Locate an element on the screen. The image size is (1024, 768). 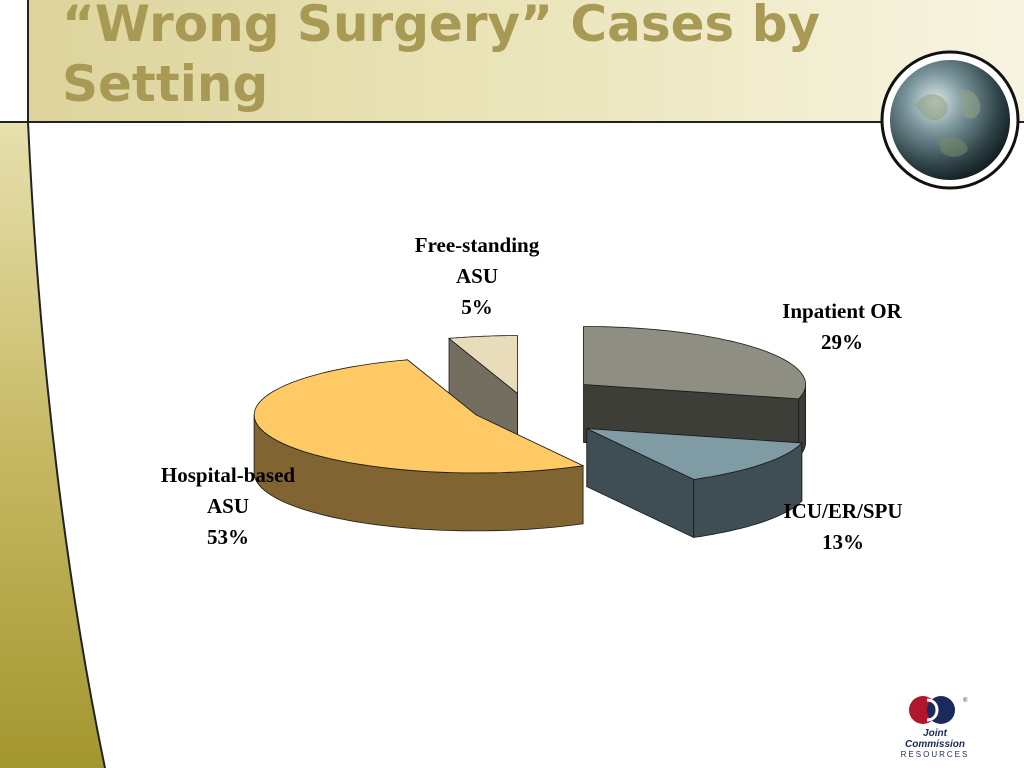
pie-label-line: ICU/ER/SPU is located at coordinates (843, 511).